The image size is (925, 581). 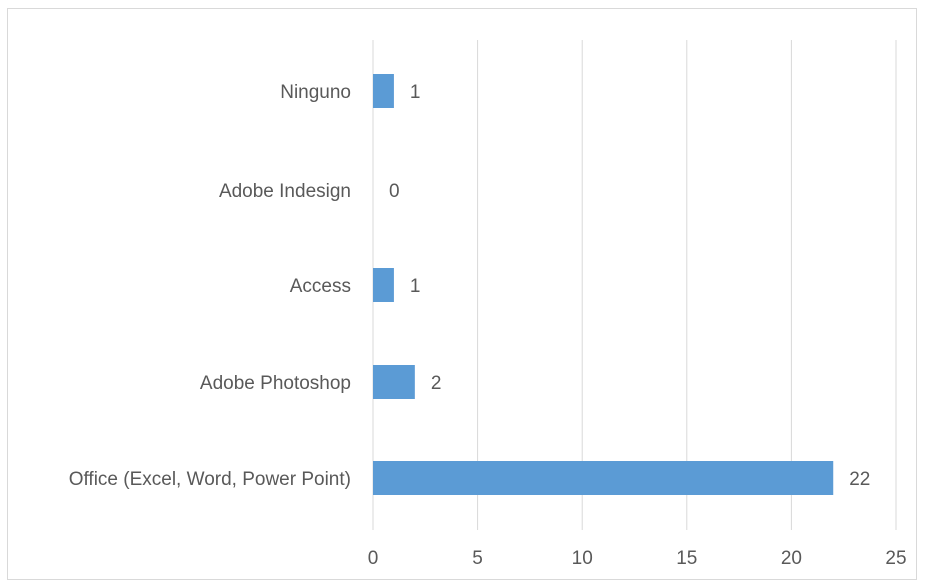 I want to click on data-label-adobe-indesign: 0, so click(x=394, y=191).